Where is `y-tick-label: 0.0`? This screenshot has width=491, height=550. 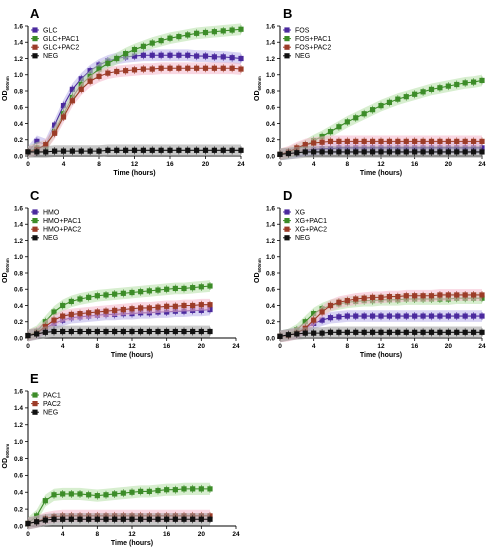
y-tick-label: 0.0 is located at coordinates (18, 156).